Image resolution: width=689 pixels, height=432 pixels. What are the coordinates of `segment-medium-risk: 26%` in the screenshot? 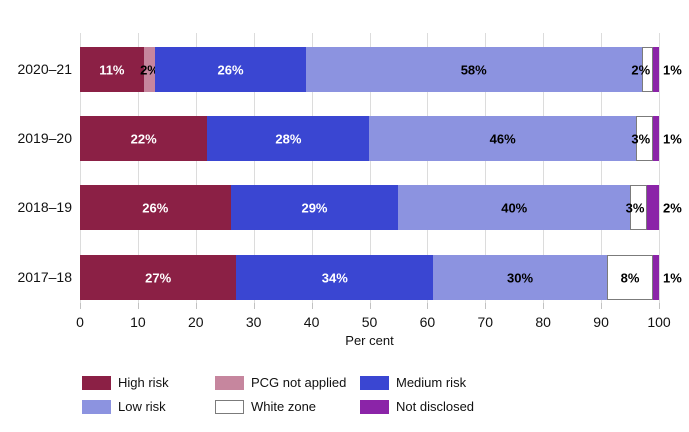 It's located at (230, 69).